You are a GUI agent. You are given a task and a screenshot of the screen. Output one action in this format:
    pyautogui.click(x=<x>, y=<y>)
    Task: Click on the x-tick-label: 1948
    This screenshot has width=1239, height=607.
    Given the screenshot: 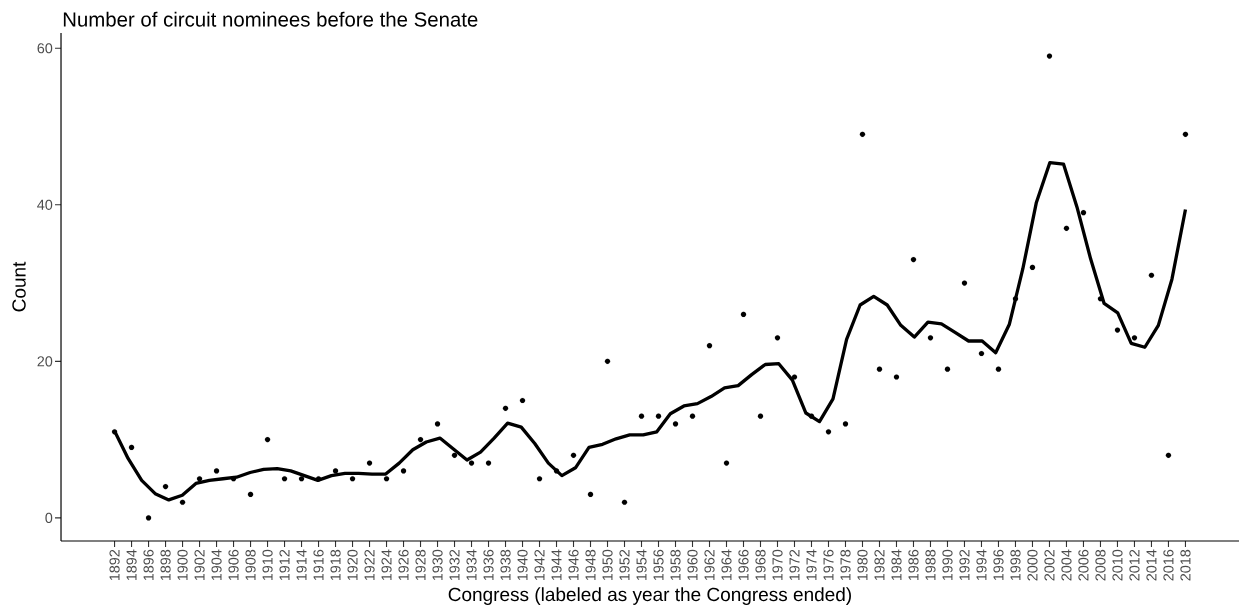 What is the action you would take?
    pyautogui.click(x=590, y=565)
    